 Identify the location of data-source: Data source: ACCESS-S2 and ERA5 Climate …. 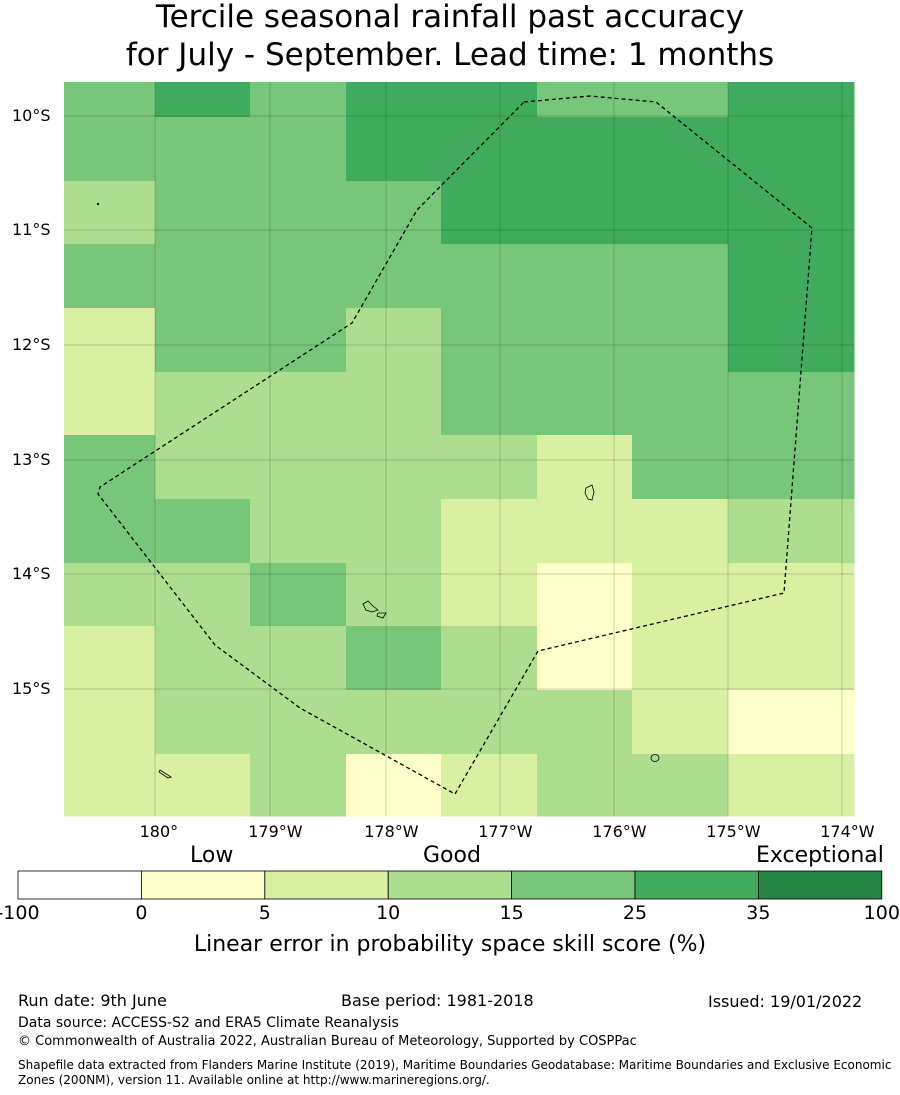
(208, 1023).